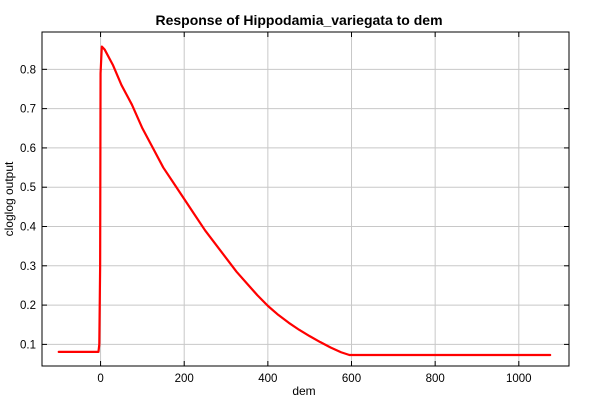  Describe the element at coordinates (28, 70) in the screenshot. I see `y-tick-label: 0.8` at that location.